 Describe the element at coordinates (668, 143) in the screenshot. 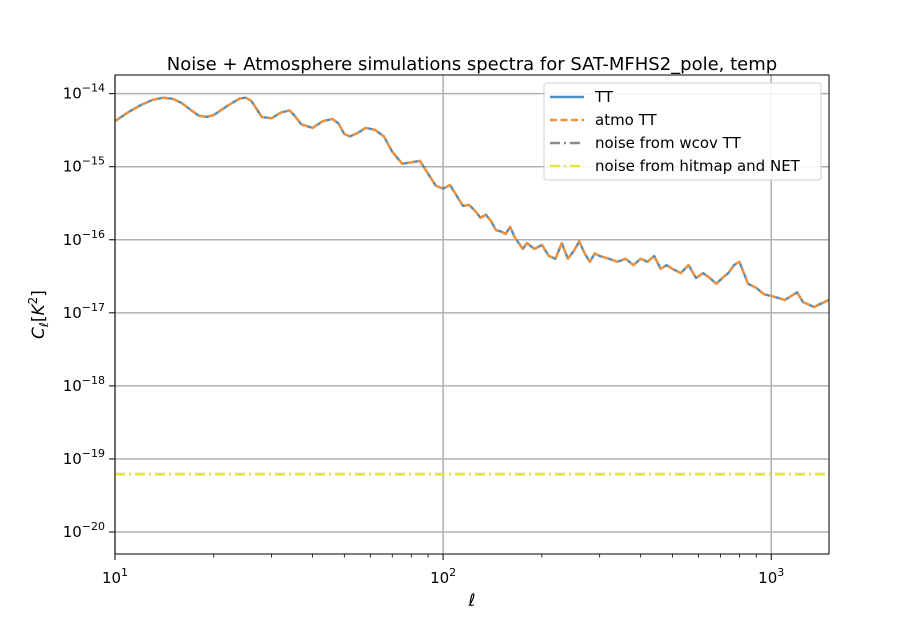

I see `legend-label-3: noise from wcov TT` at that location.